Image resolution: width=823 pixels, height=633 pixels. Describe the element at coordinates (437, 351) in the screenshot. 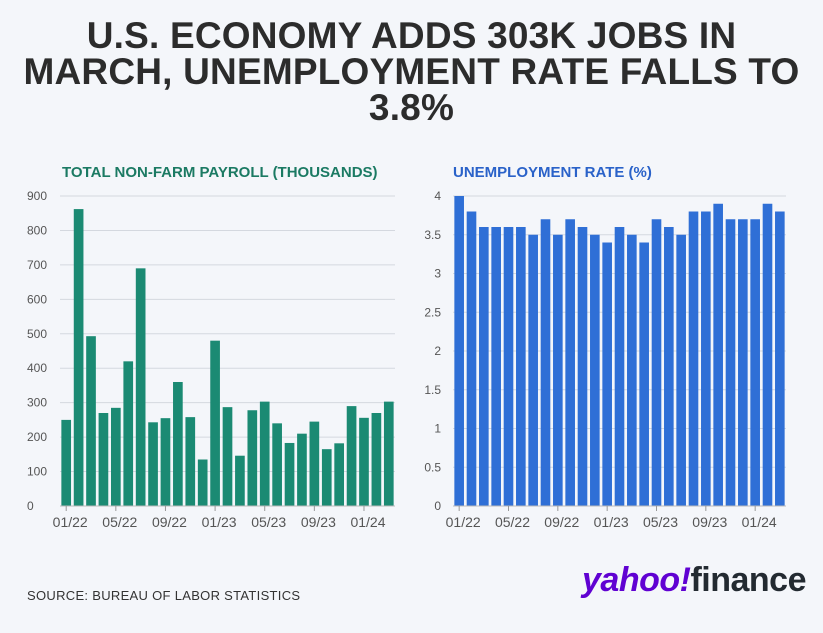

I see `y-tick-label: 2` at that location.